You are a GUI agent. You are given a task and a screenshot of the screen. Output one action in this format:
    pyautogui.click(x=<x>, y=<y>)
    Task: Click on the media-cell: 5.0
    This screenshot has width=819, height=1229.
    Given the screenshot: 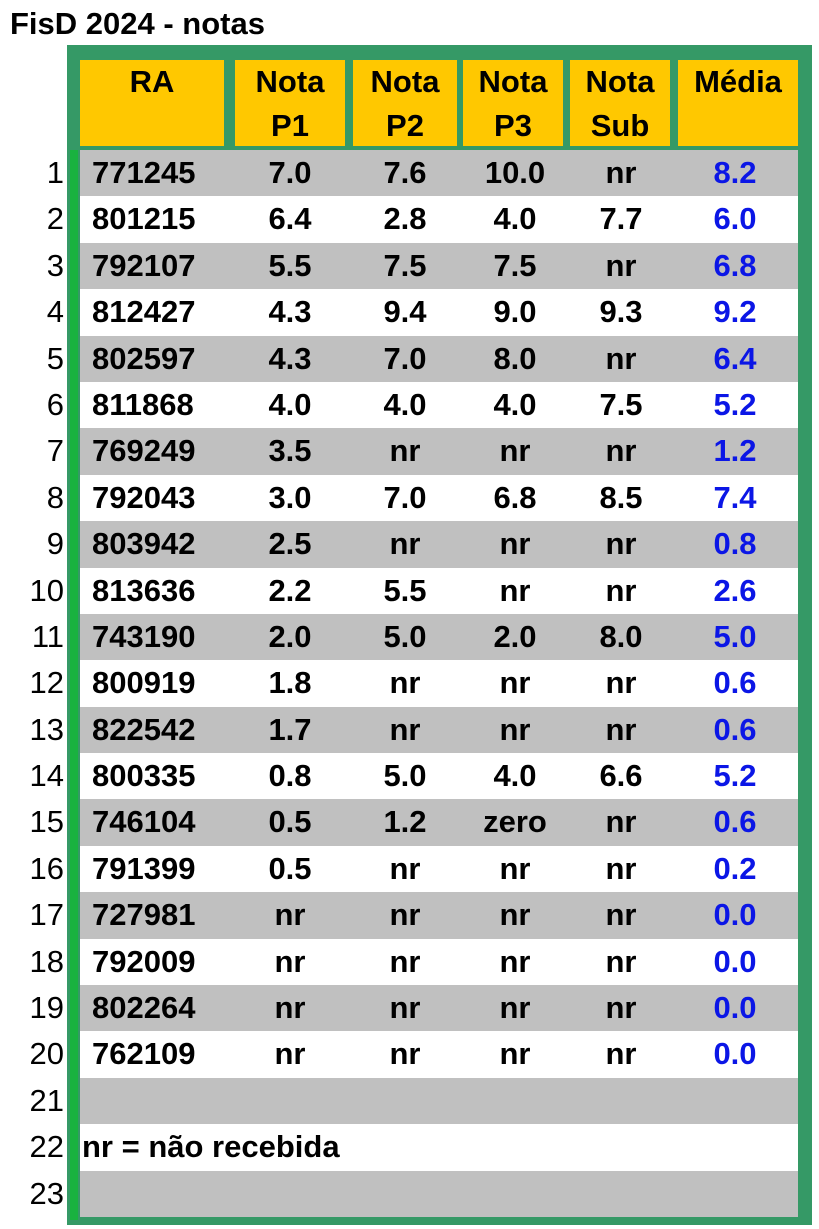 What is the action you would take?
    pyautogui.click(x=735, y=636)
    